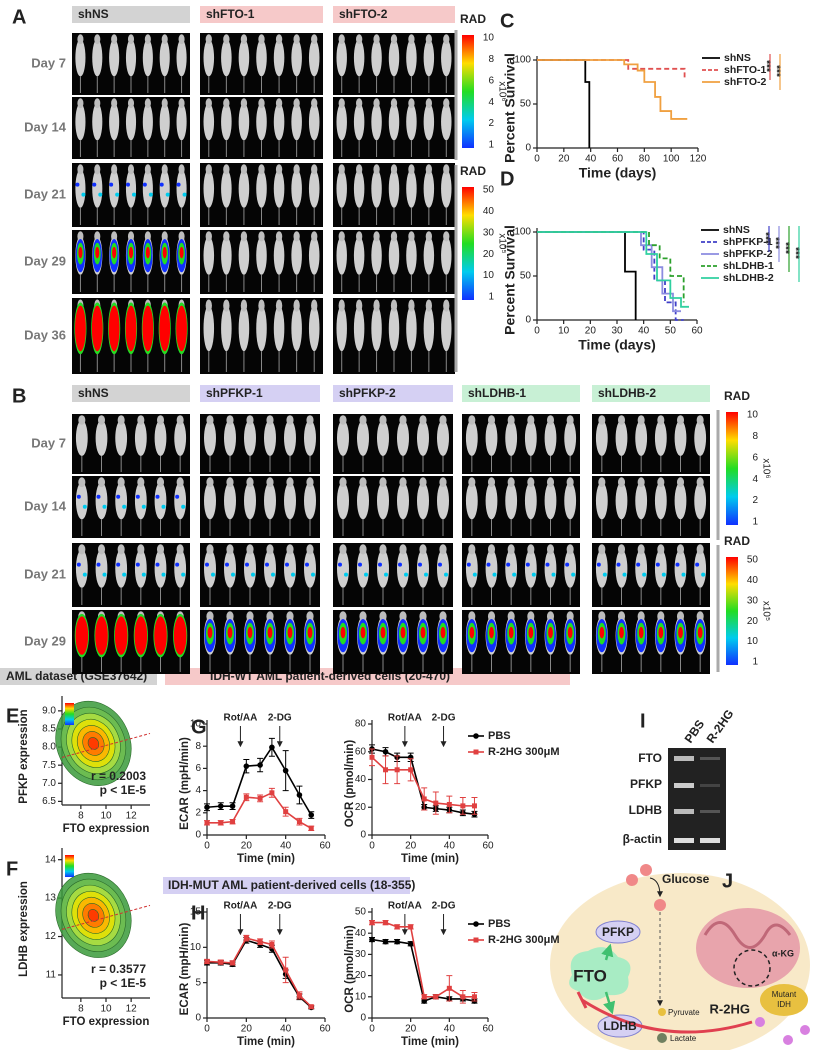  Describe the element at coordinates (51, 975) in the screenshot. I see `y-tick-label: 11` at that location.